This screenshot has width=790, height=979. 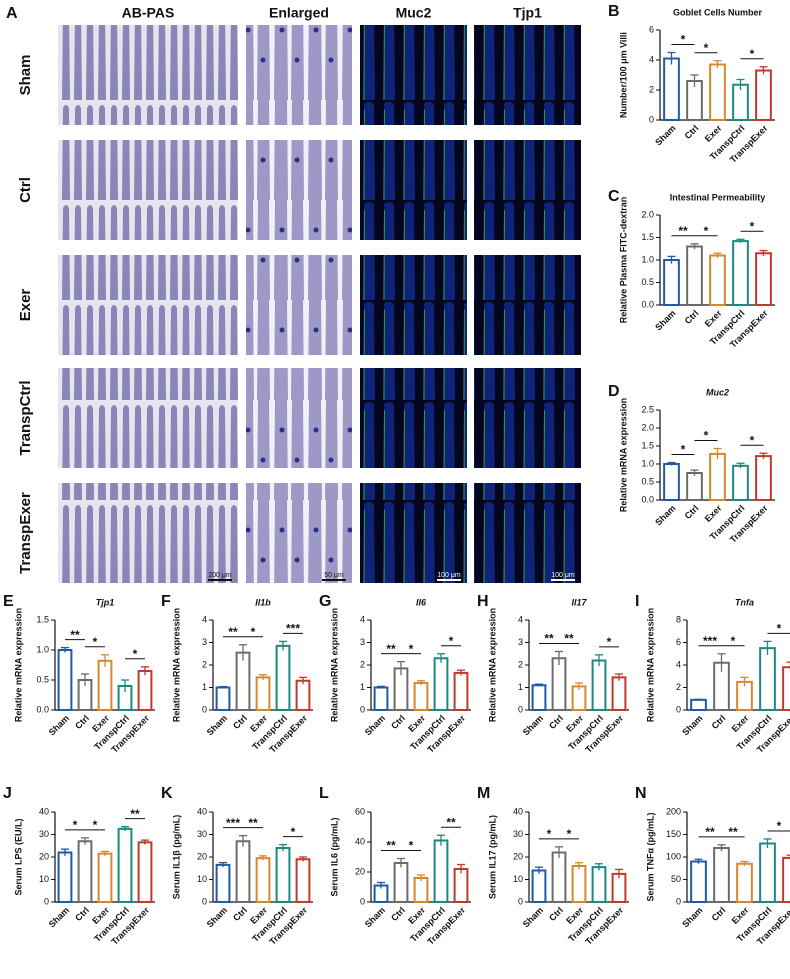 What do you see at coordinates (647, 409) in the screenshot?
I see `y-tick-label: 2.5` at bounding box center [647, 409].